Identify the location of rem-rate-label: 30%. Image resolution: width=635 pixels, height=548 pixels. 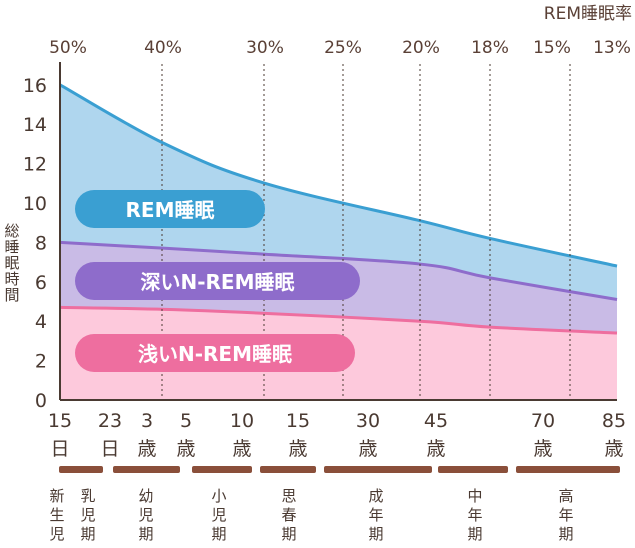
(265, 48).